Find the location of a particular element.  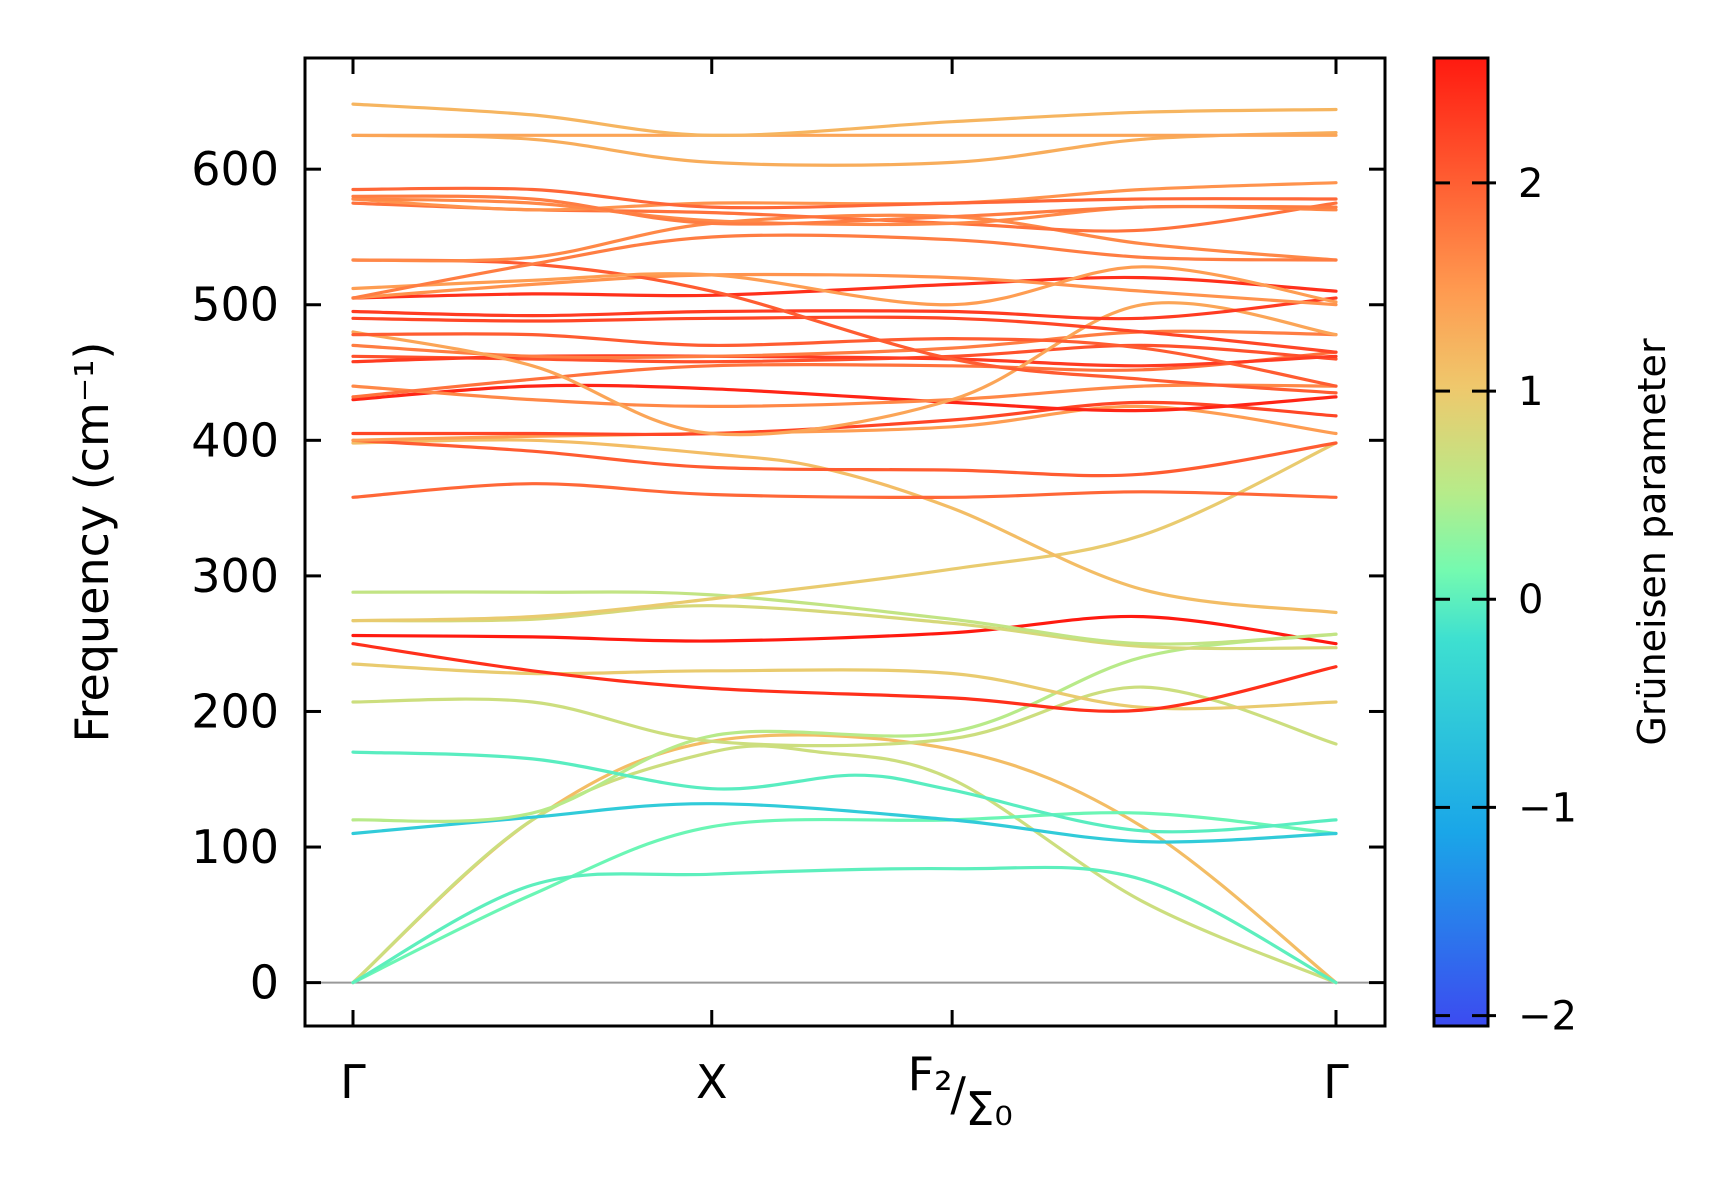

x-tick-label-sub: Σ₀ is located at coordinates (989, 1109).